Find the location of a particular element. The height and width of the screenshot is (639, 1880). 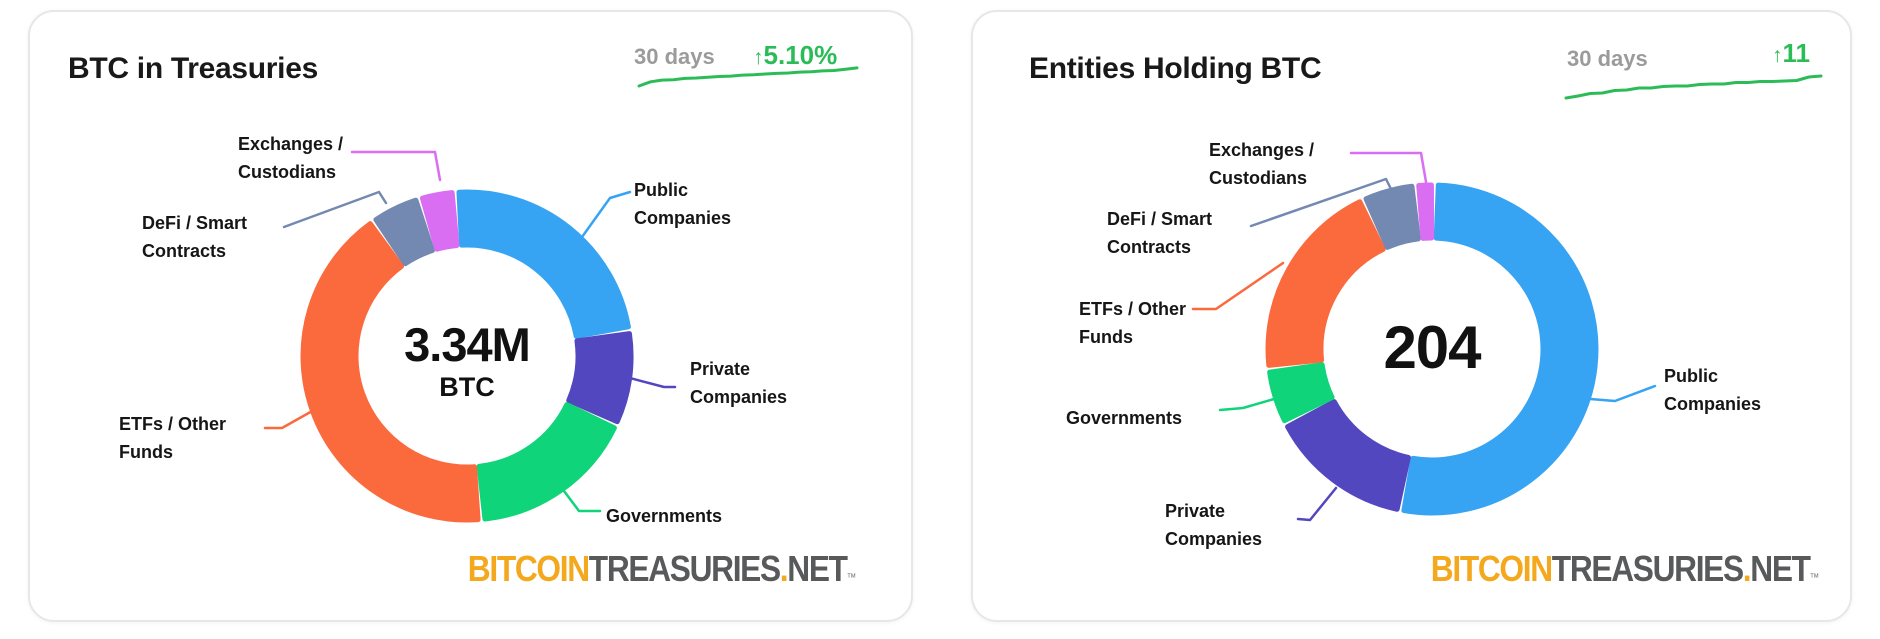

center-value: 3.34M is located at coordinates (467, 344).